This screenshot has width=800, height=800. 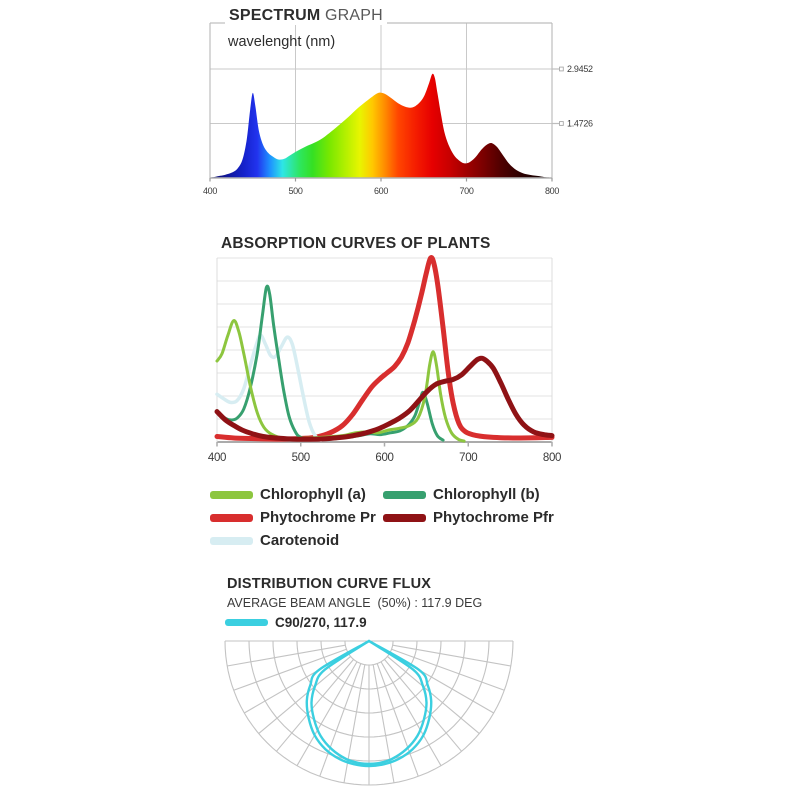 I want to click on legend-swatch-phytochrome-pr, so click(x=231, y=517).